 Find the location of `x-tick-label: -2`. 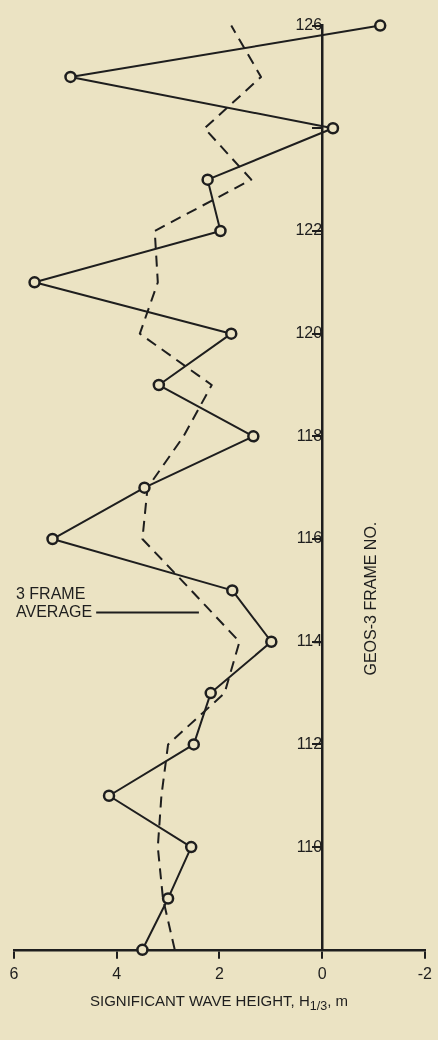

x-tick-label: -2 is located at coordinates (425, 973).